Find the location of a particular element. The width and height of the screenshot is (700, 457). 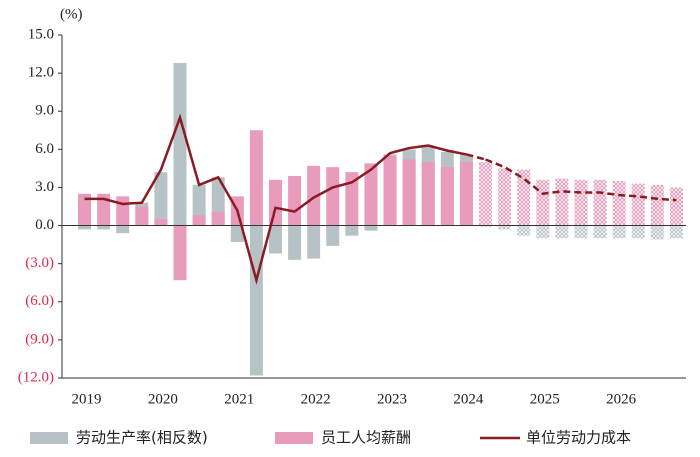

x-tick-label: 2022 is located at coordinates (316, 399).